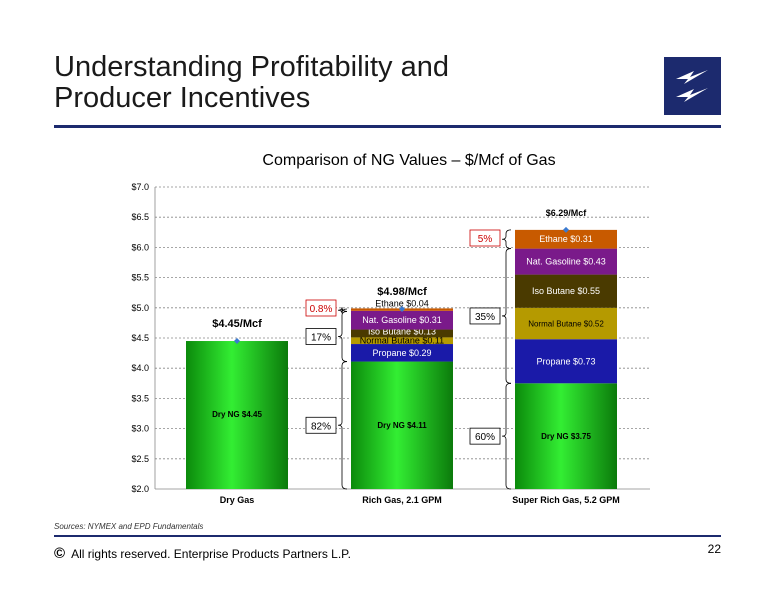 This screenshot has height=600, width=776. What do you see at coordinates (140, 338) in the screenshot?
I see `y-tick-label: $4.5` at bounding box center [140, 338].